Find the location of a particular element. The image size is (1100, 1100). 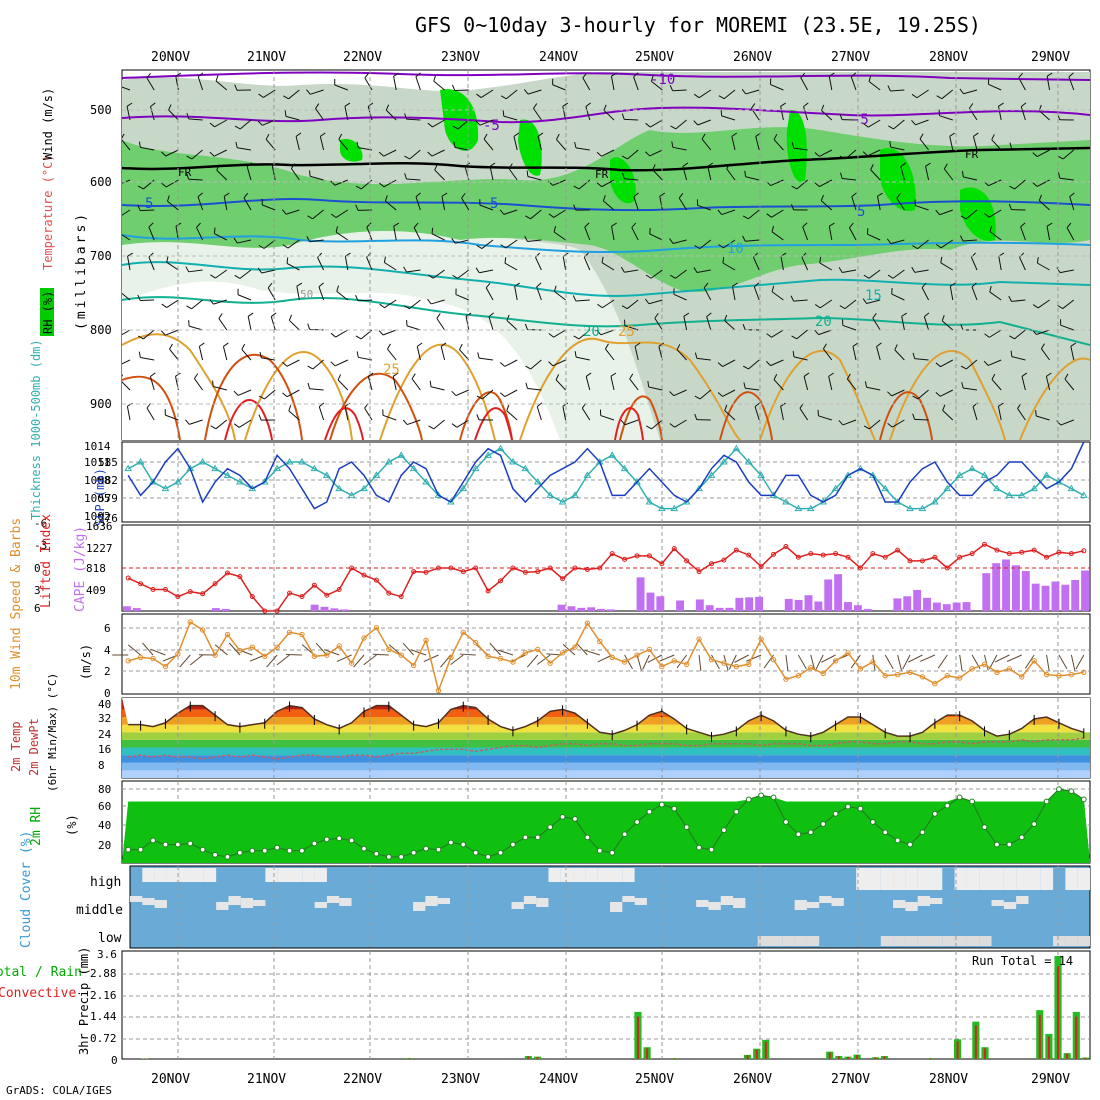

contour-label: 10 is located at coordinates (735, 249).